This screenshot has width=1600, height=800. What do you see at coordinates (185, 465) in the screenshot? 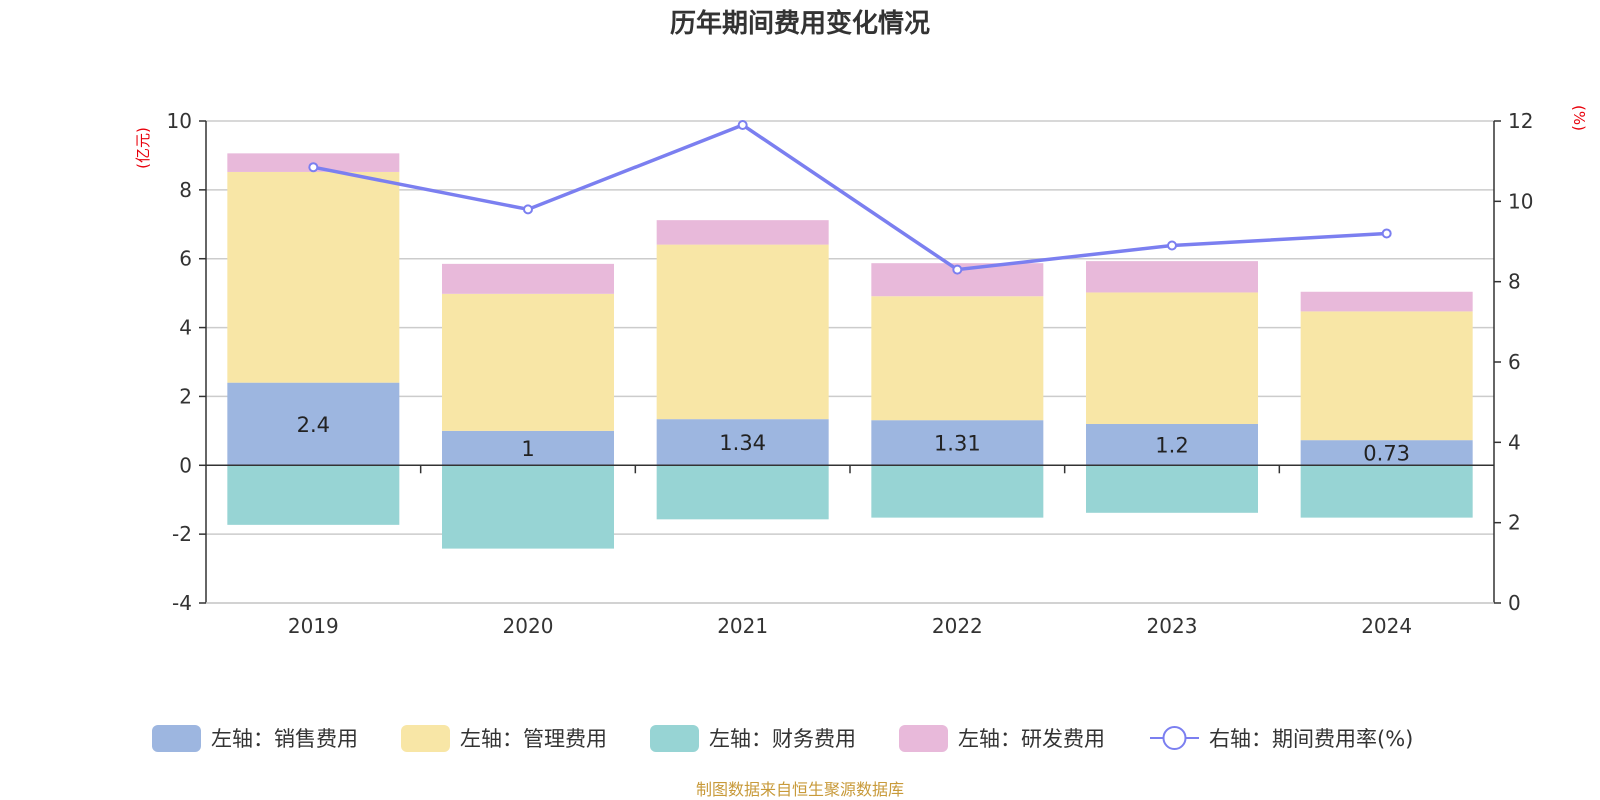
I see `left-tick-label: 0` at bounding box center [185, 465].